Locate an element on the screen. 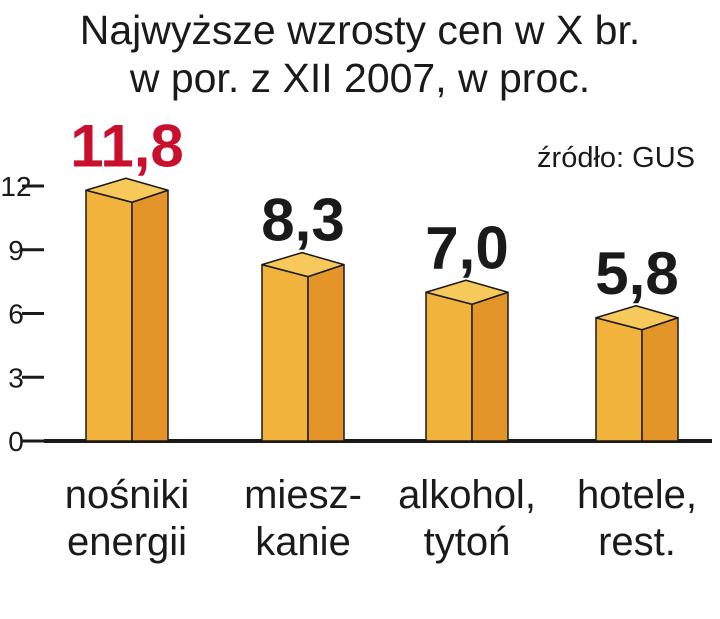 The height and width of the screenshot is (619, 720). category-label: nośniki energii is located at coordinates (127, 518).